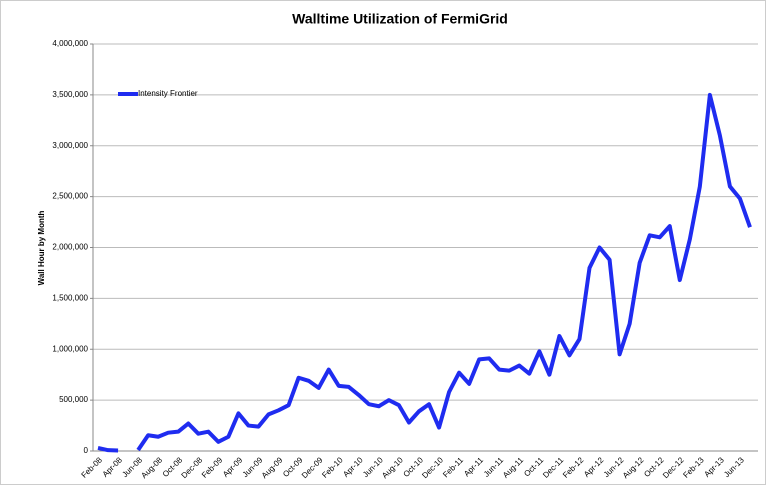 This screenshot has width=766, height=485. I want to click on y-tick-label: 4,000,000, so click(70, 43).